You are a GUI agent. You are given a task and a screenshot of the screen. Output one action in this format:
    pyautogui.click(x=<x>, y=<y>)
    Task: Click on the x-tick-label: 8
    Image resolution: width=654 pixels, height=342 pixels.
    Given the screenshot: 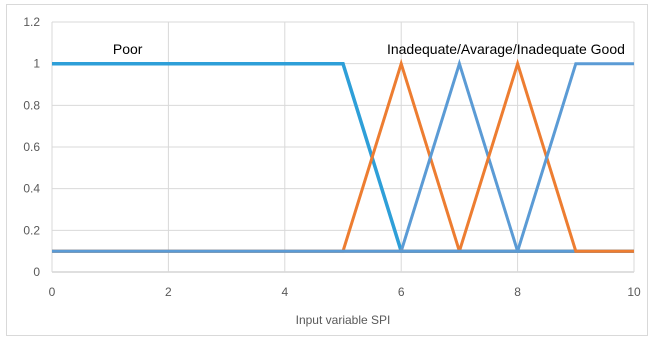 What is the action you would take?
    pyautogui.click(x=517, y=292)
    